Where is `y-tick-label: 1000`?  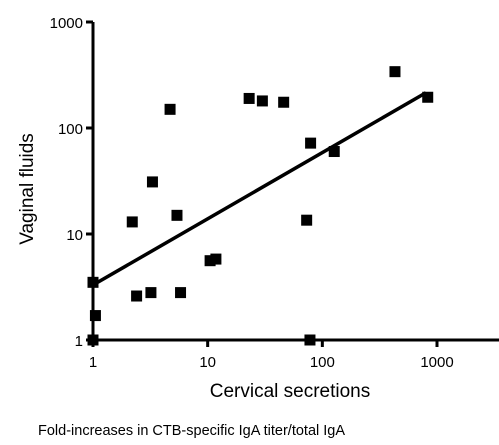 y-tick-label: 1000 is located at coordinates (66, 23).